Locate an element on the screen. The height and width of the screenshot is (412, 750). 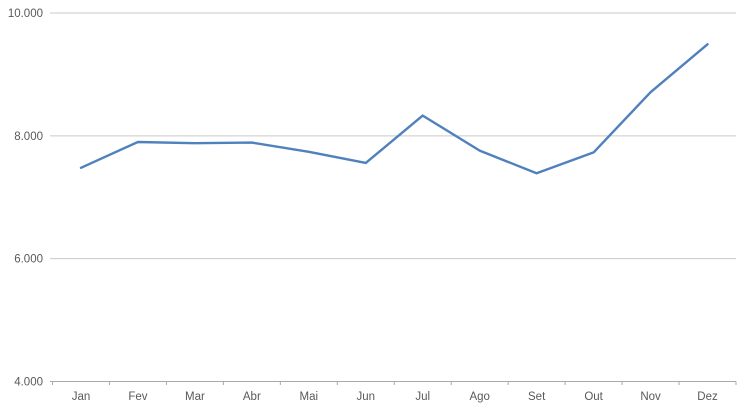
x-axis-tick-label: Mar is located at coordinates (195, 397).